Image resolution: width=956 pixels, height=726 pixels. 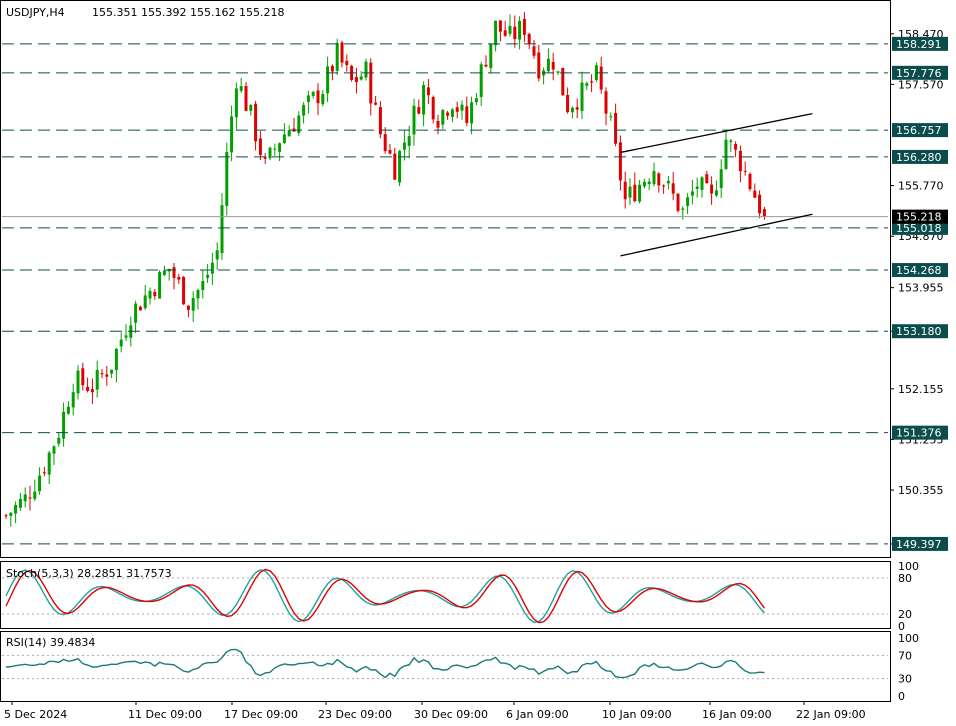 I want to click on rsi-layer, so click(x=445, y=664).